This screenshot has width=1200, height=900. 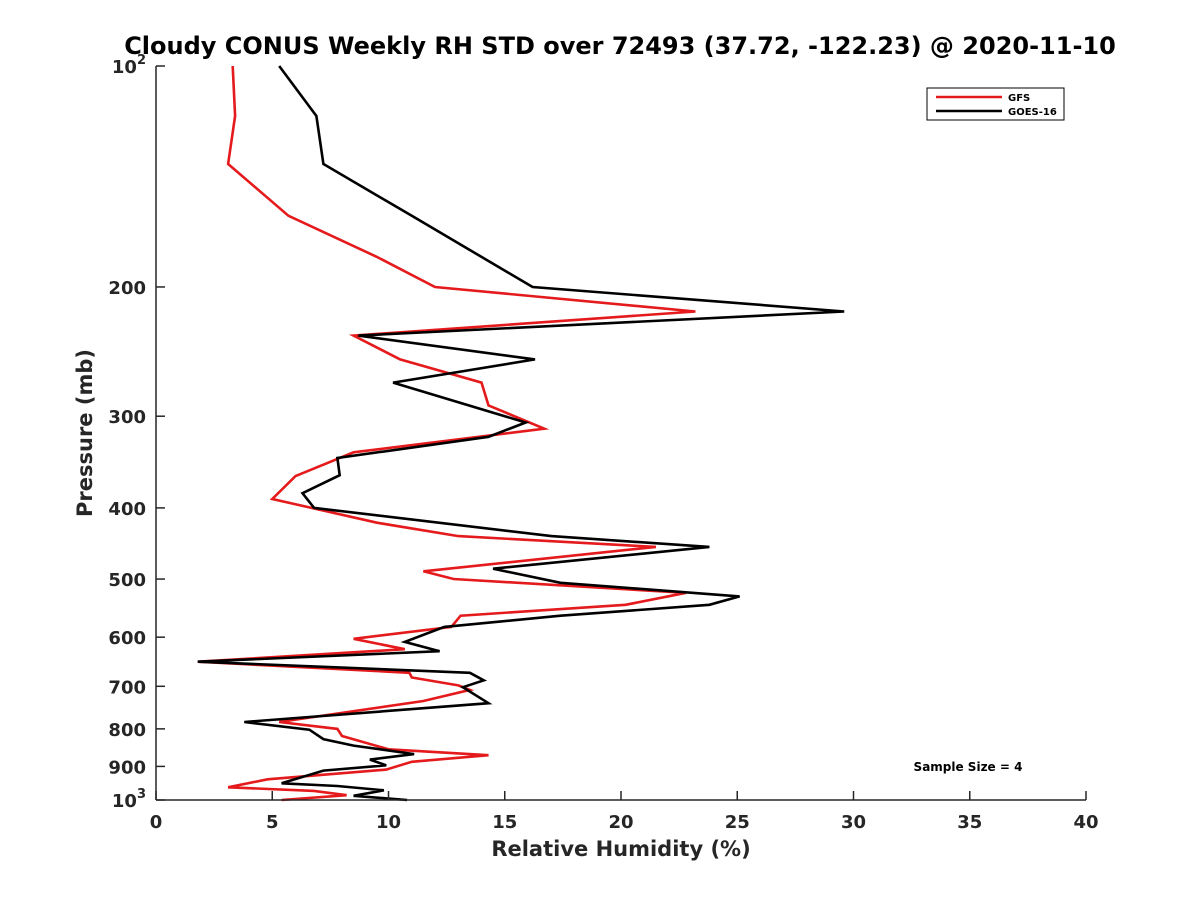 What do you see at coordinates (127, 767) in the screenshot?
I see `y-tick-label: 900` at bounding box center [127, 767].